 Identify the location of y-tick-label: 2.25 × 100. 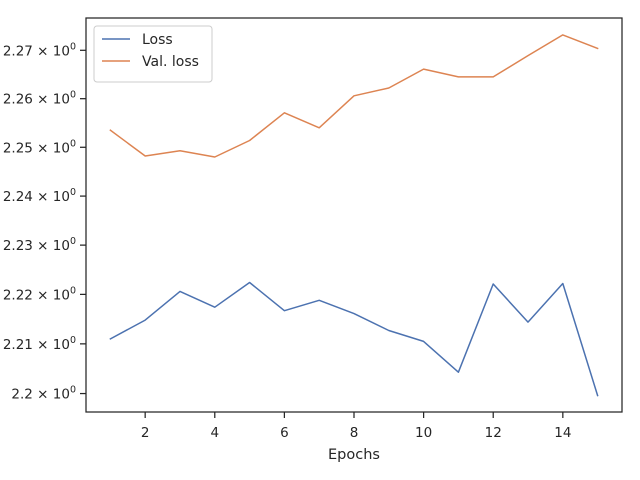
(39, 147).